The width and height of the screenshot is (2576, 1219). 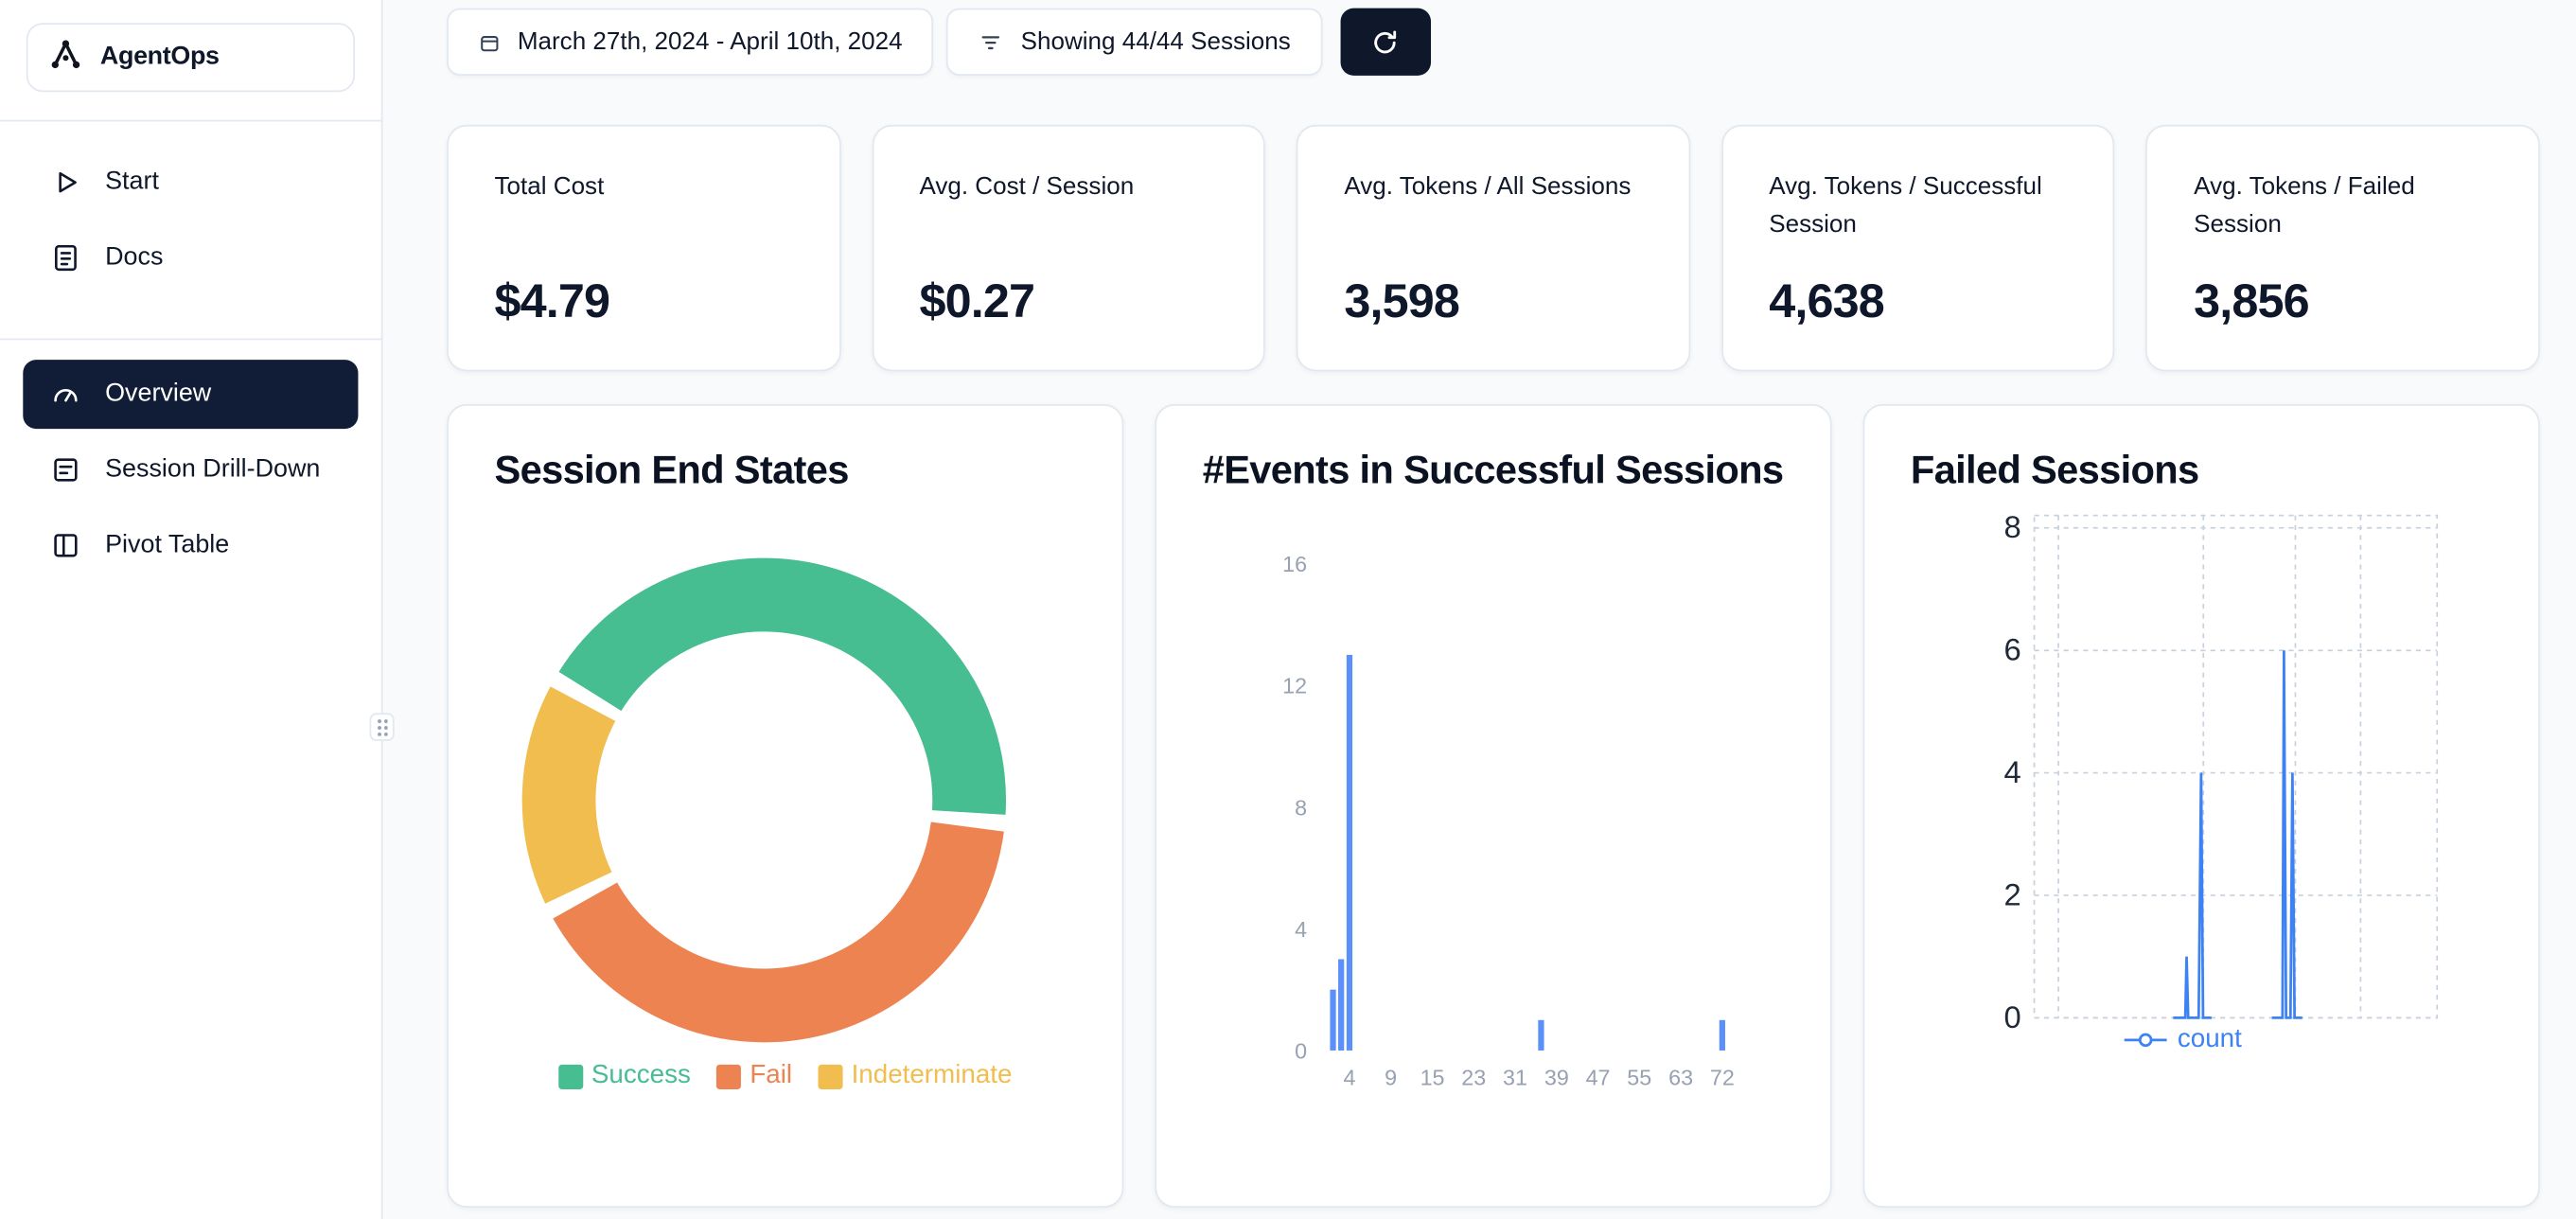 What do you see at coordinates (1493, 470) in the screenshot?
I see `chart-title: #Events in Successful Sessions` at bounding box center [1493, 470].